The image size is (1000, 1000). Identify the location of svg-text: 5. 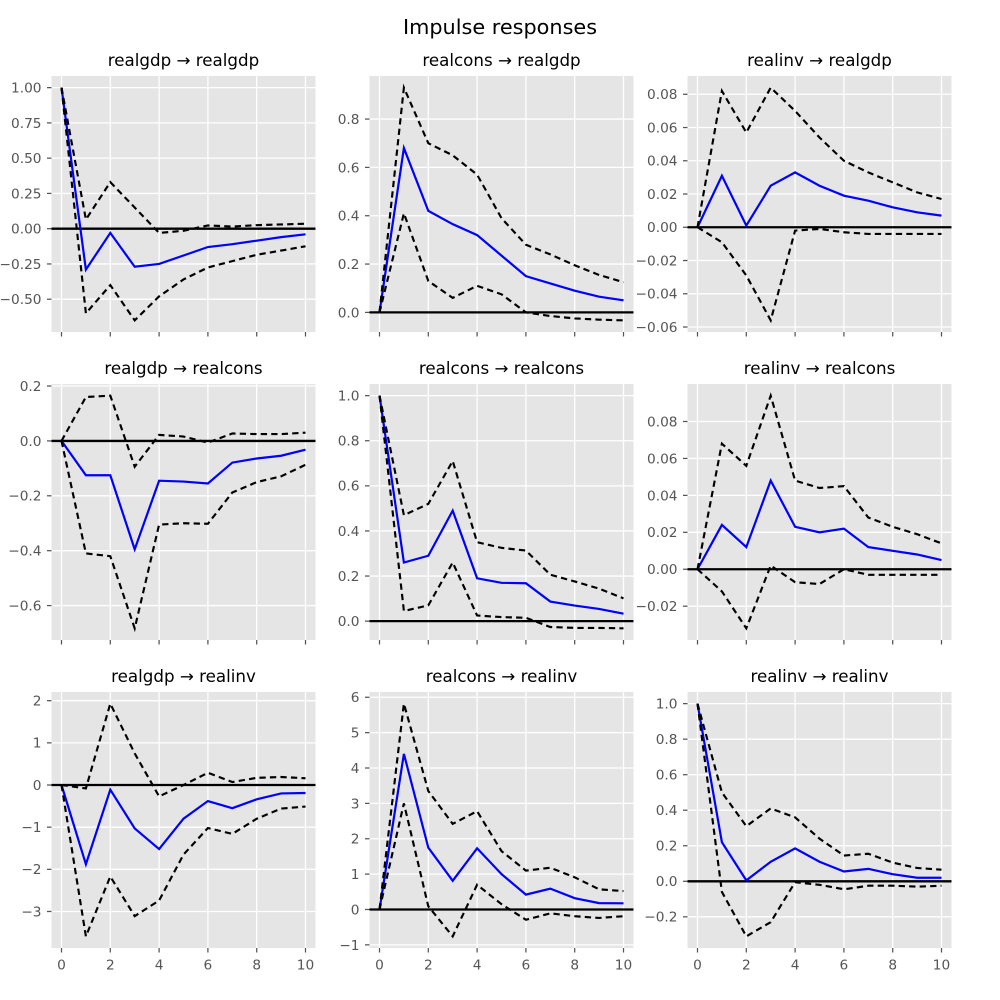
(355, 734).